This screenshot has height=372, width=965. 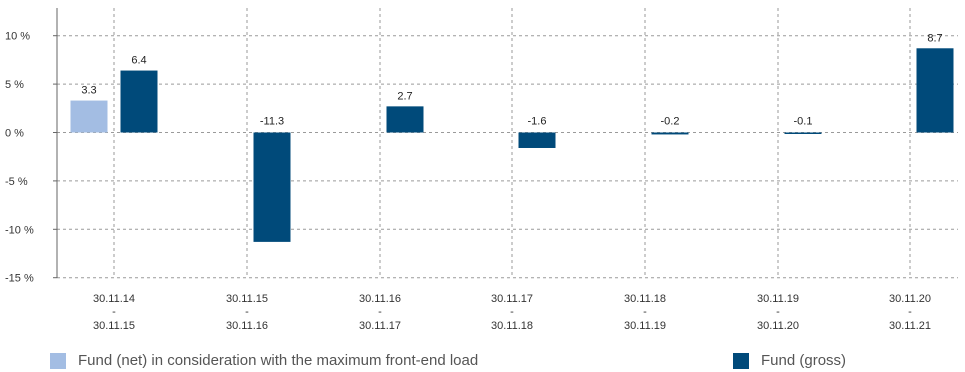 I want to click on legend-item-gross: Fund (gross), so click(x=789, y=360).